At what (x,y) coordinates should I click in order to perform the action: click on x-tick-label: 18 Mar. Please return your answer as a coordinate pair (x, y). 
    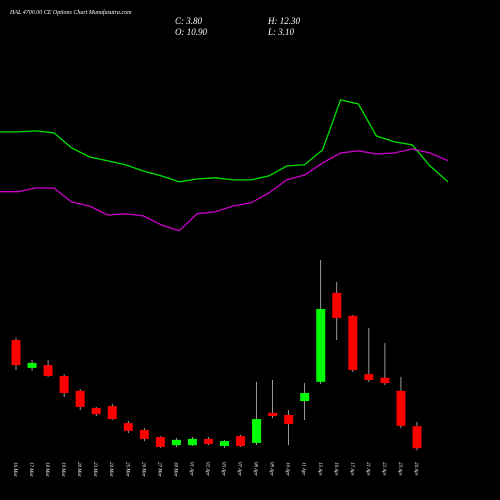
    Looking at the image, I should click on (46, 469).